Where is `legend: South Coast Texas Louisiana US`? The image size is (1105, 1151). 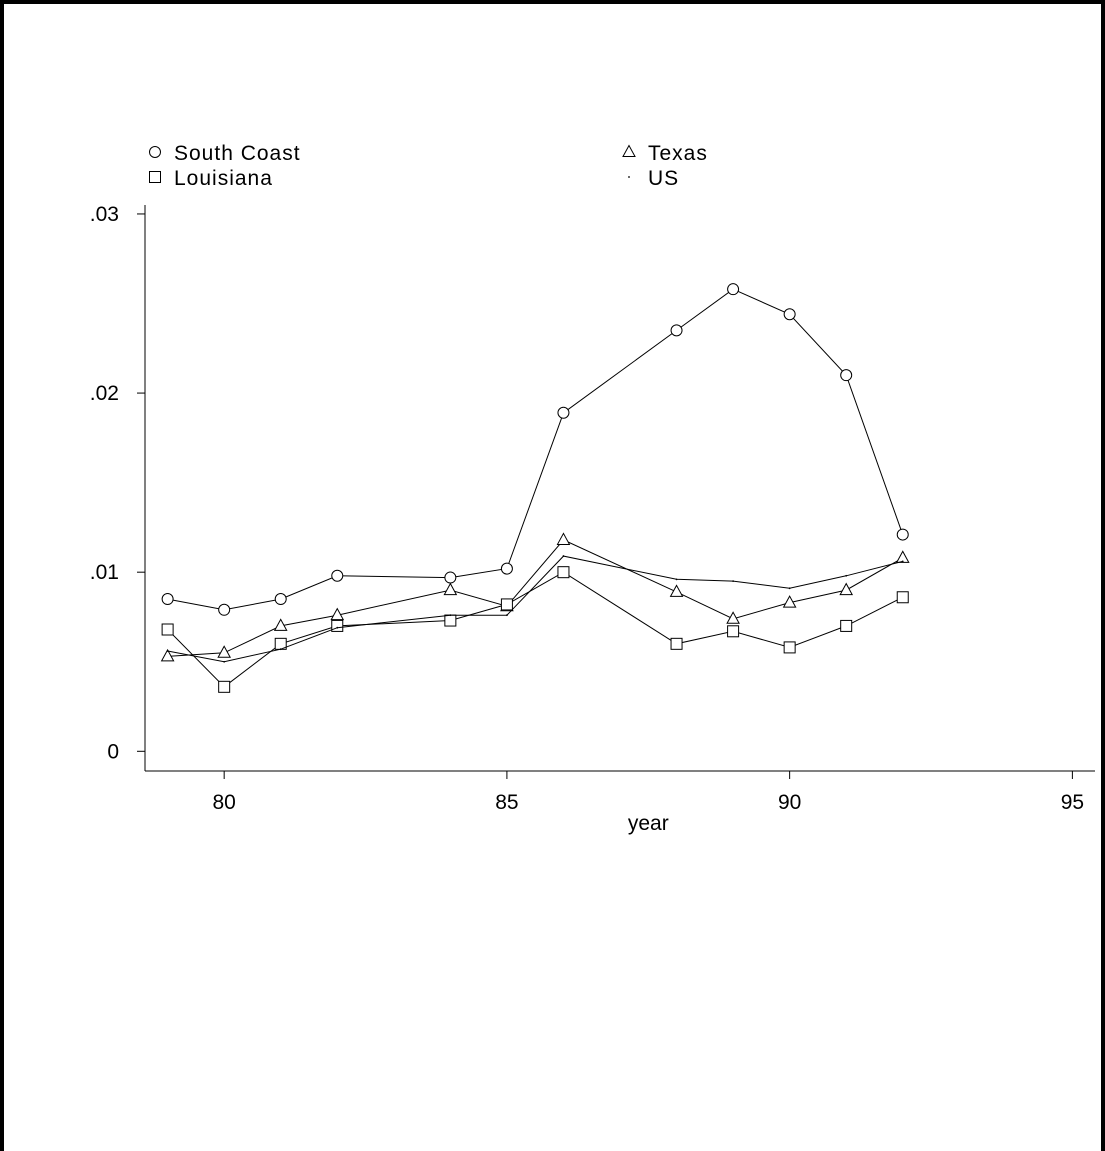 legend: South Coast Texas Louisiana US is located at coordinates (428, 166).